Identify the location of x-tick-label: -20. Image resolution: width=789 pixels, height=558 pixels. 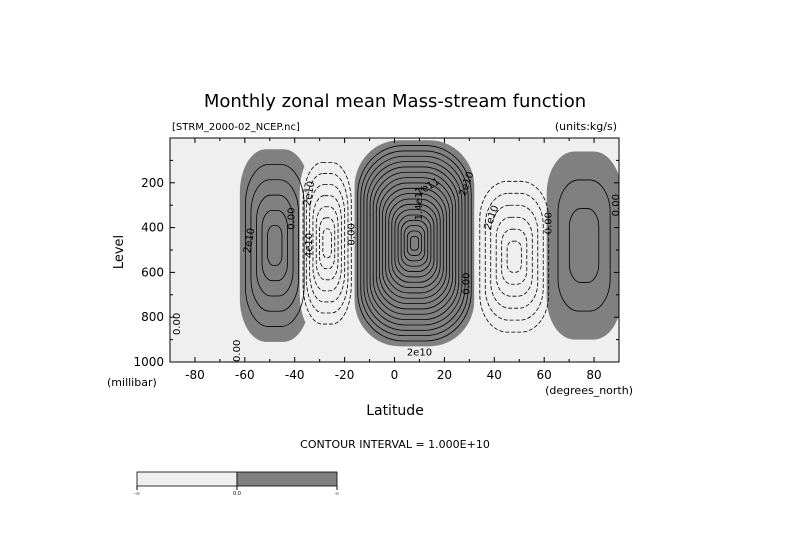
(345, 375).